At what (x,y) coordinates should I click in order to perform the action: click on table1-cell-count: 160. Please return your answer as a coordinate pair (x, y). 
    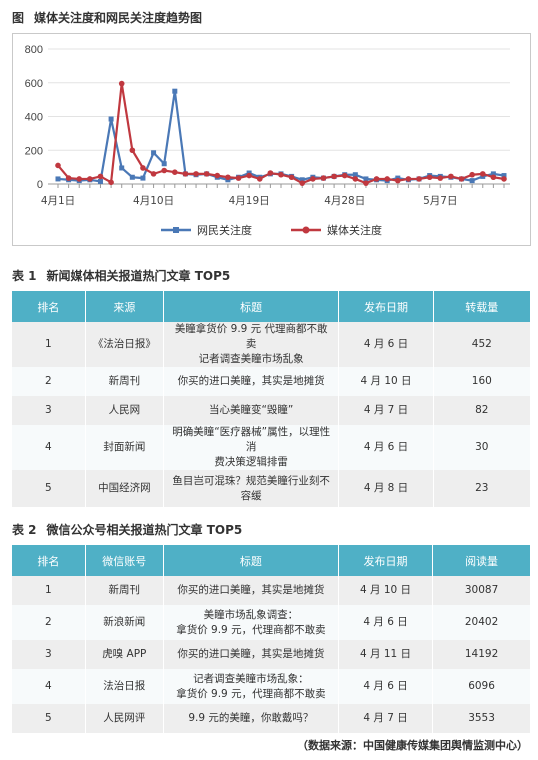
    Looking at the image, I should click on (482, 381).